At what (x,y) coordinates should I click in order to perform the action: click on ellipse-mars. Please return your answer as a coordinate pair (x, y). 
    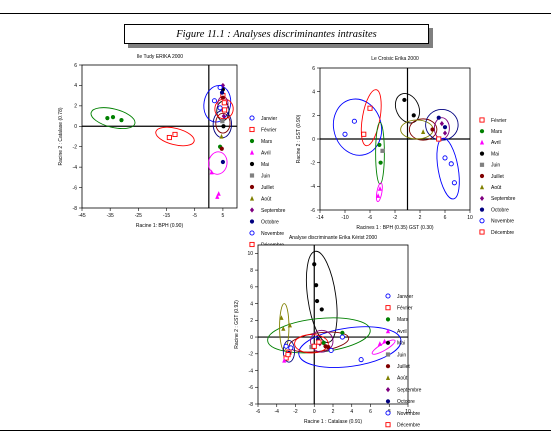
    Looking at the image, I should click on (380, 153).